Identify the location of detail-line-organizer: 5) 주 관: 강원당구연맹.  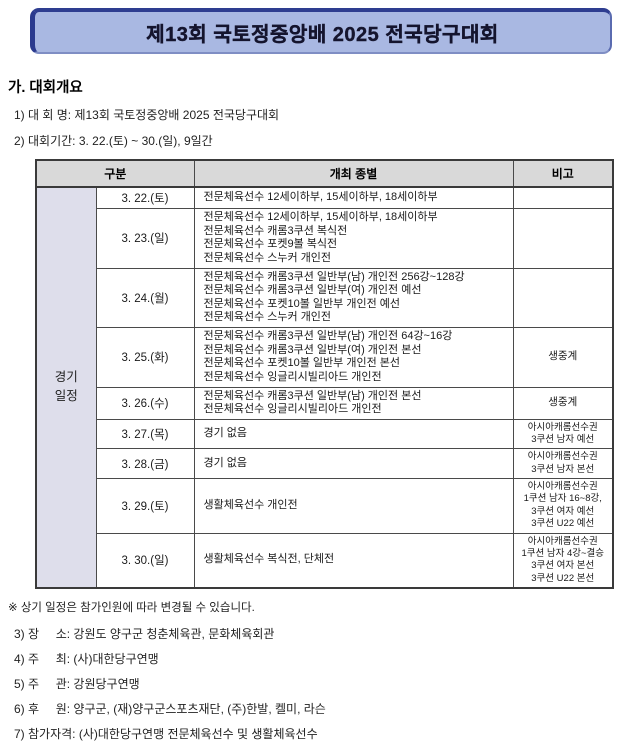
(77, 683).